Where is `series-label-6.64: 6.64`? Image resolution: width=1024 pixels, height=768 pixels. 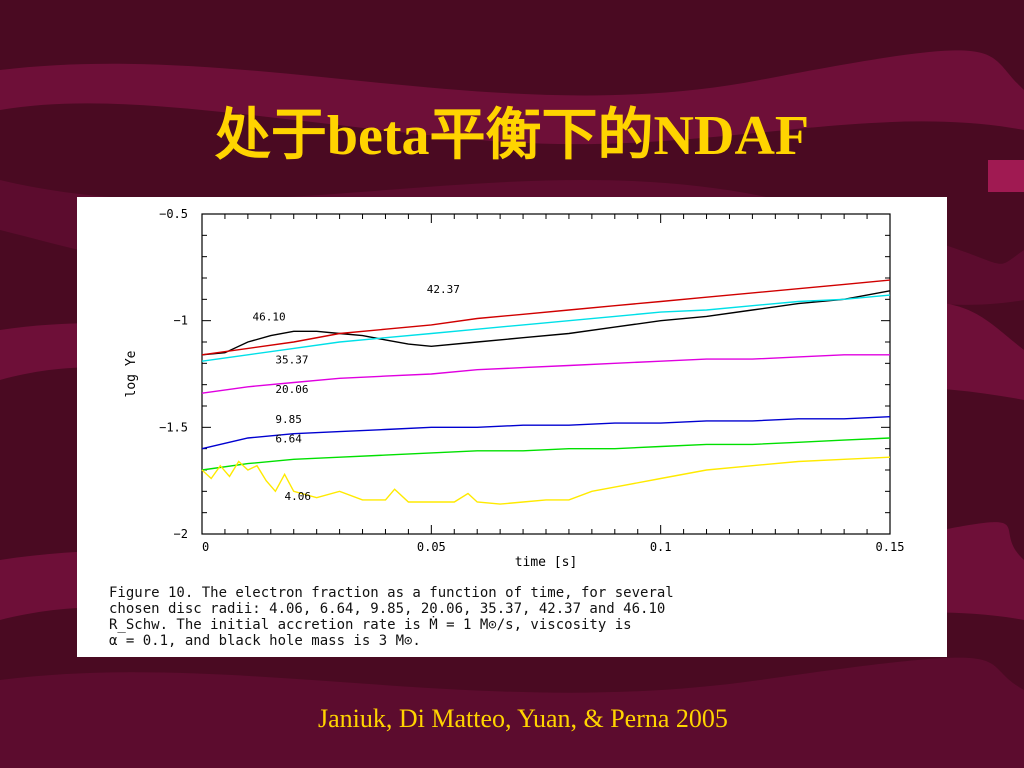
series-label-6.64: 6.64 is located at coordinates (288, 438).